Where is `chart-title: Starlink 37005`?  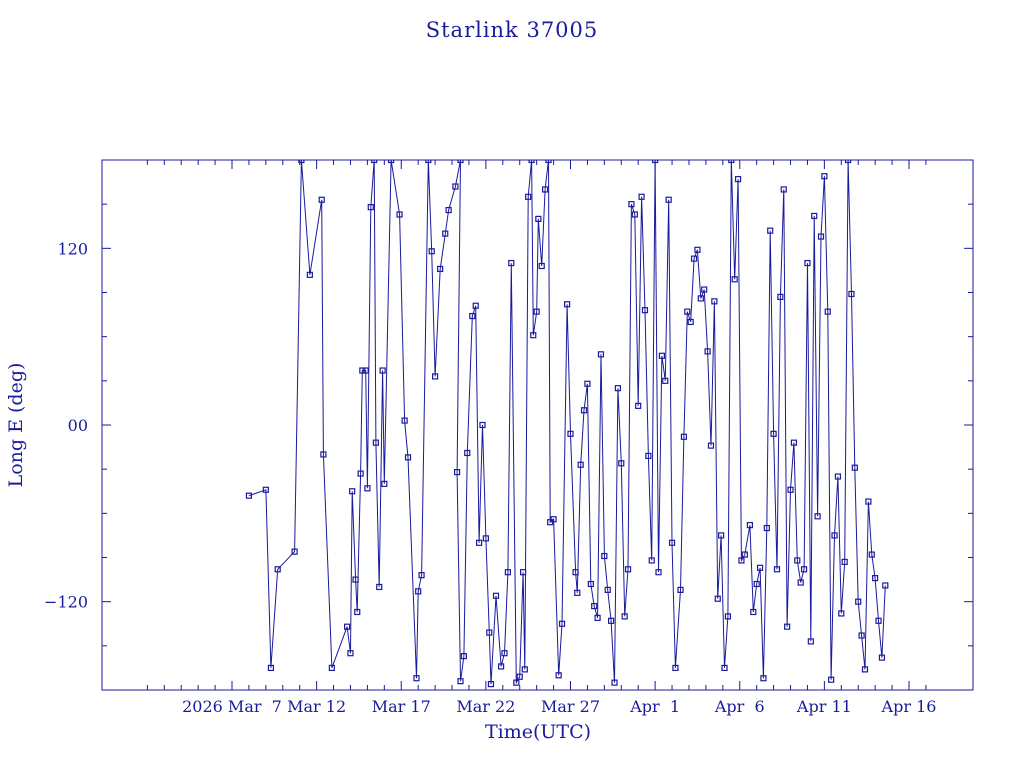
chart-title: Starlink 37005 is located at coordinates (512, 30).